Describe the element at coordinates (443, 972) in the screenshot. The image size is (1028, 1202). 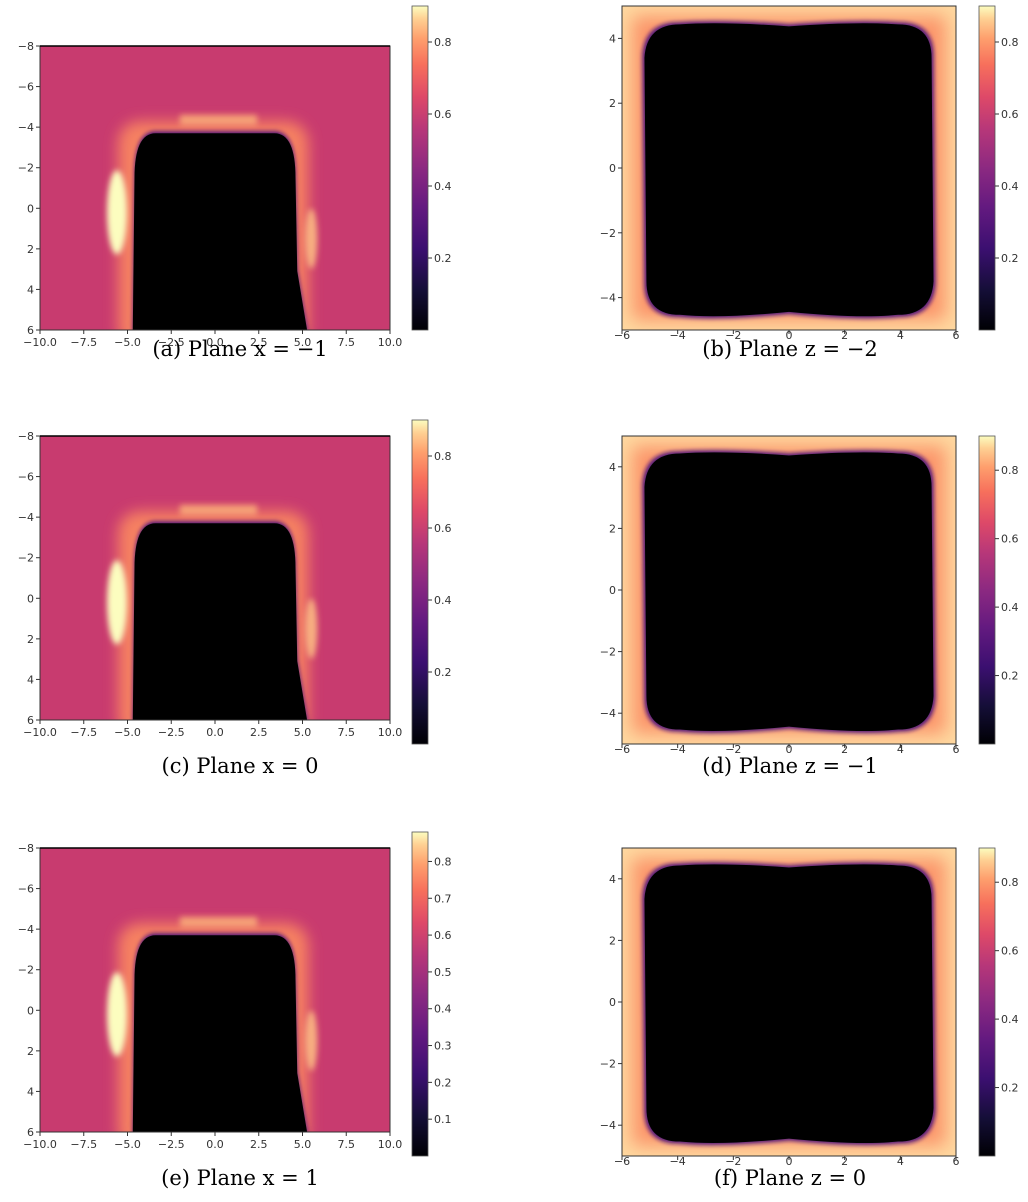
I see `colorbar-tick-label: 0.5` at that location.